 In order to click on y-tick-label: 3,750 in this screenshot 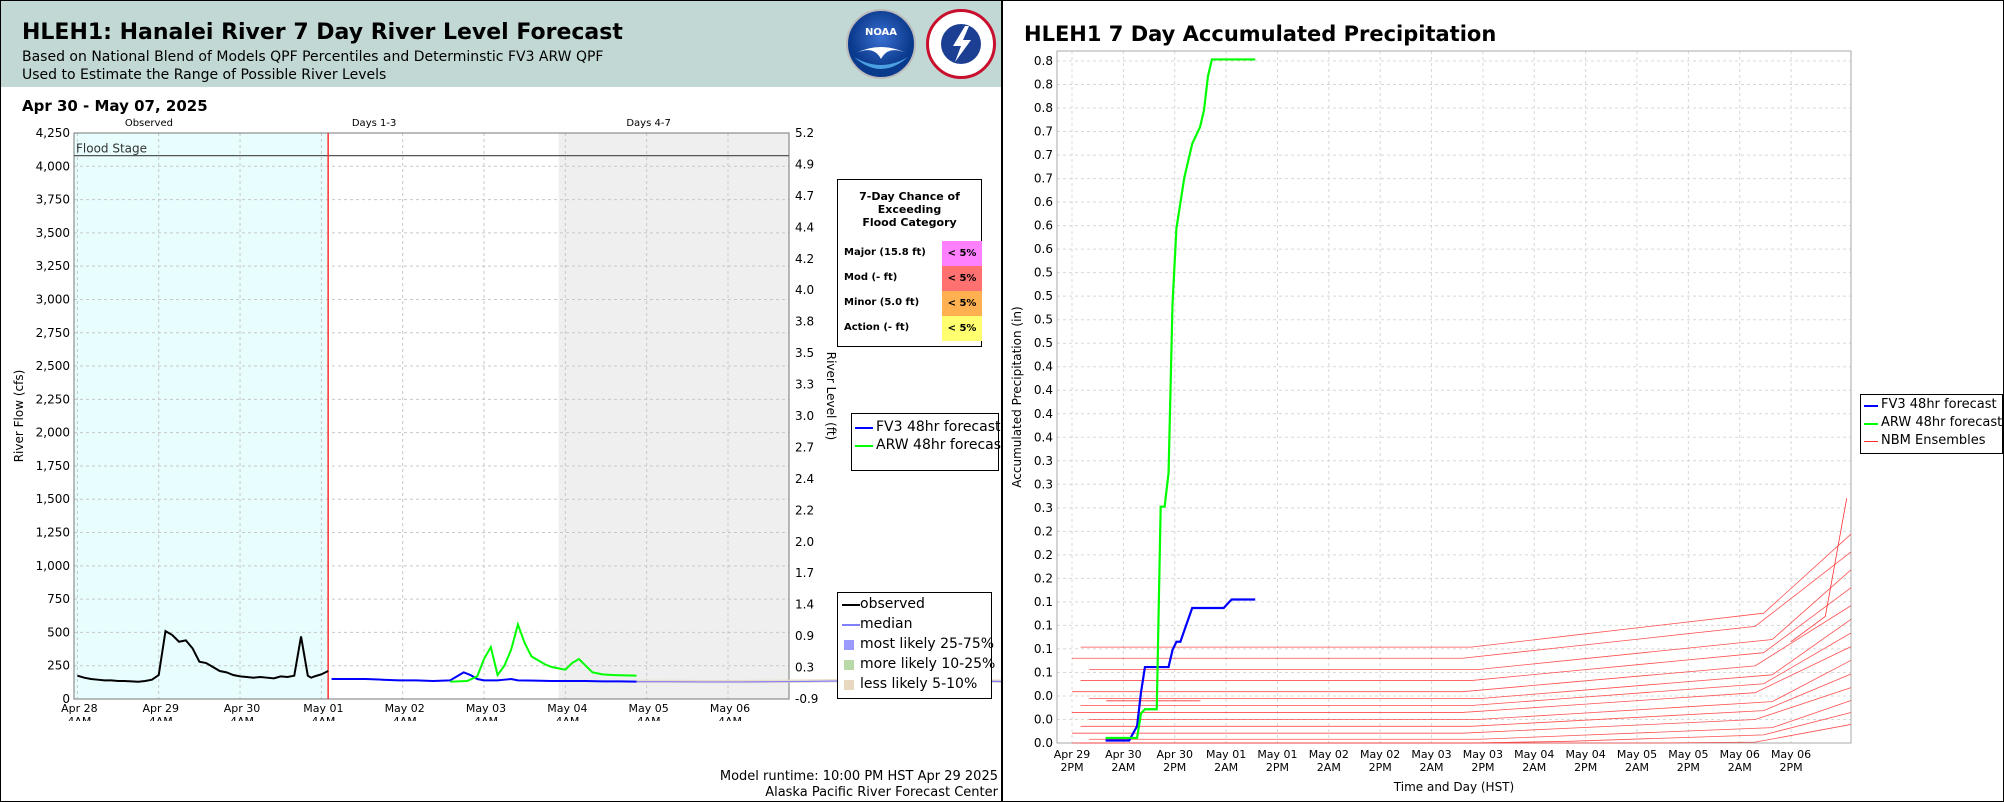, I will do `click(53, 200)`.